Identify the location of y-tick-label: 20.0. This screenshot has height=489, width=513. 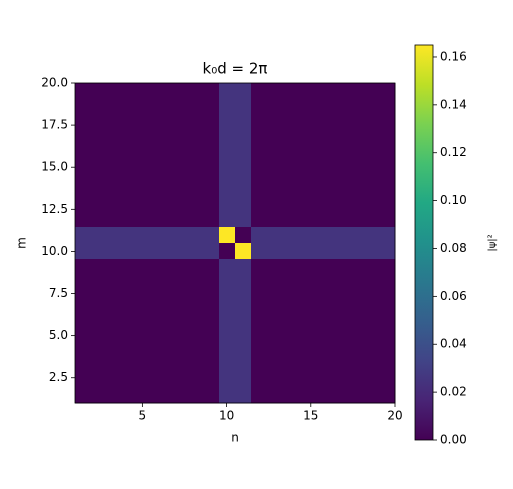
(54, 83).